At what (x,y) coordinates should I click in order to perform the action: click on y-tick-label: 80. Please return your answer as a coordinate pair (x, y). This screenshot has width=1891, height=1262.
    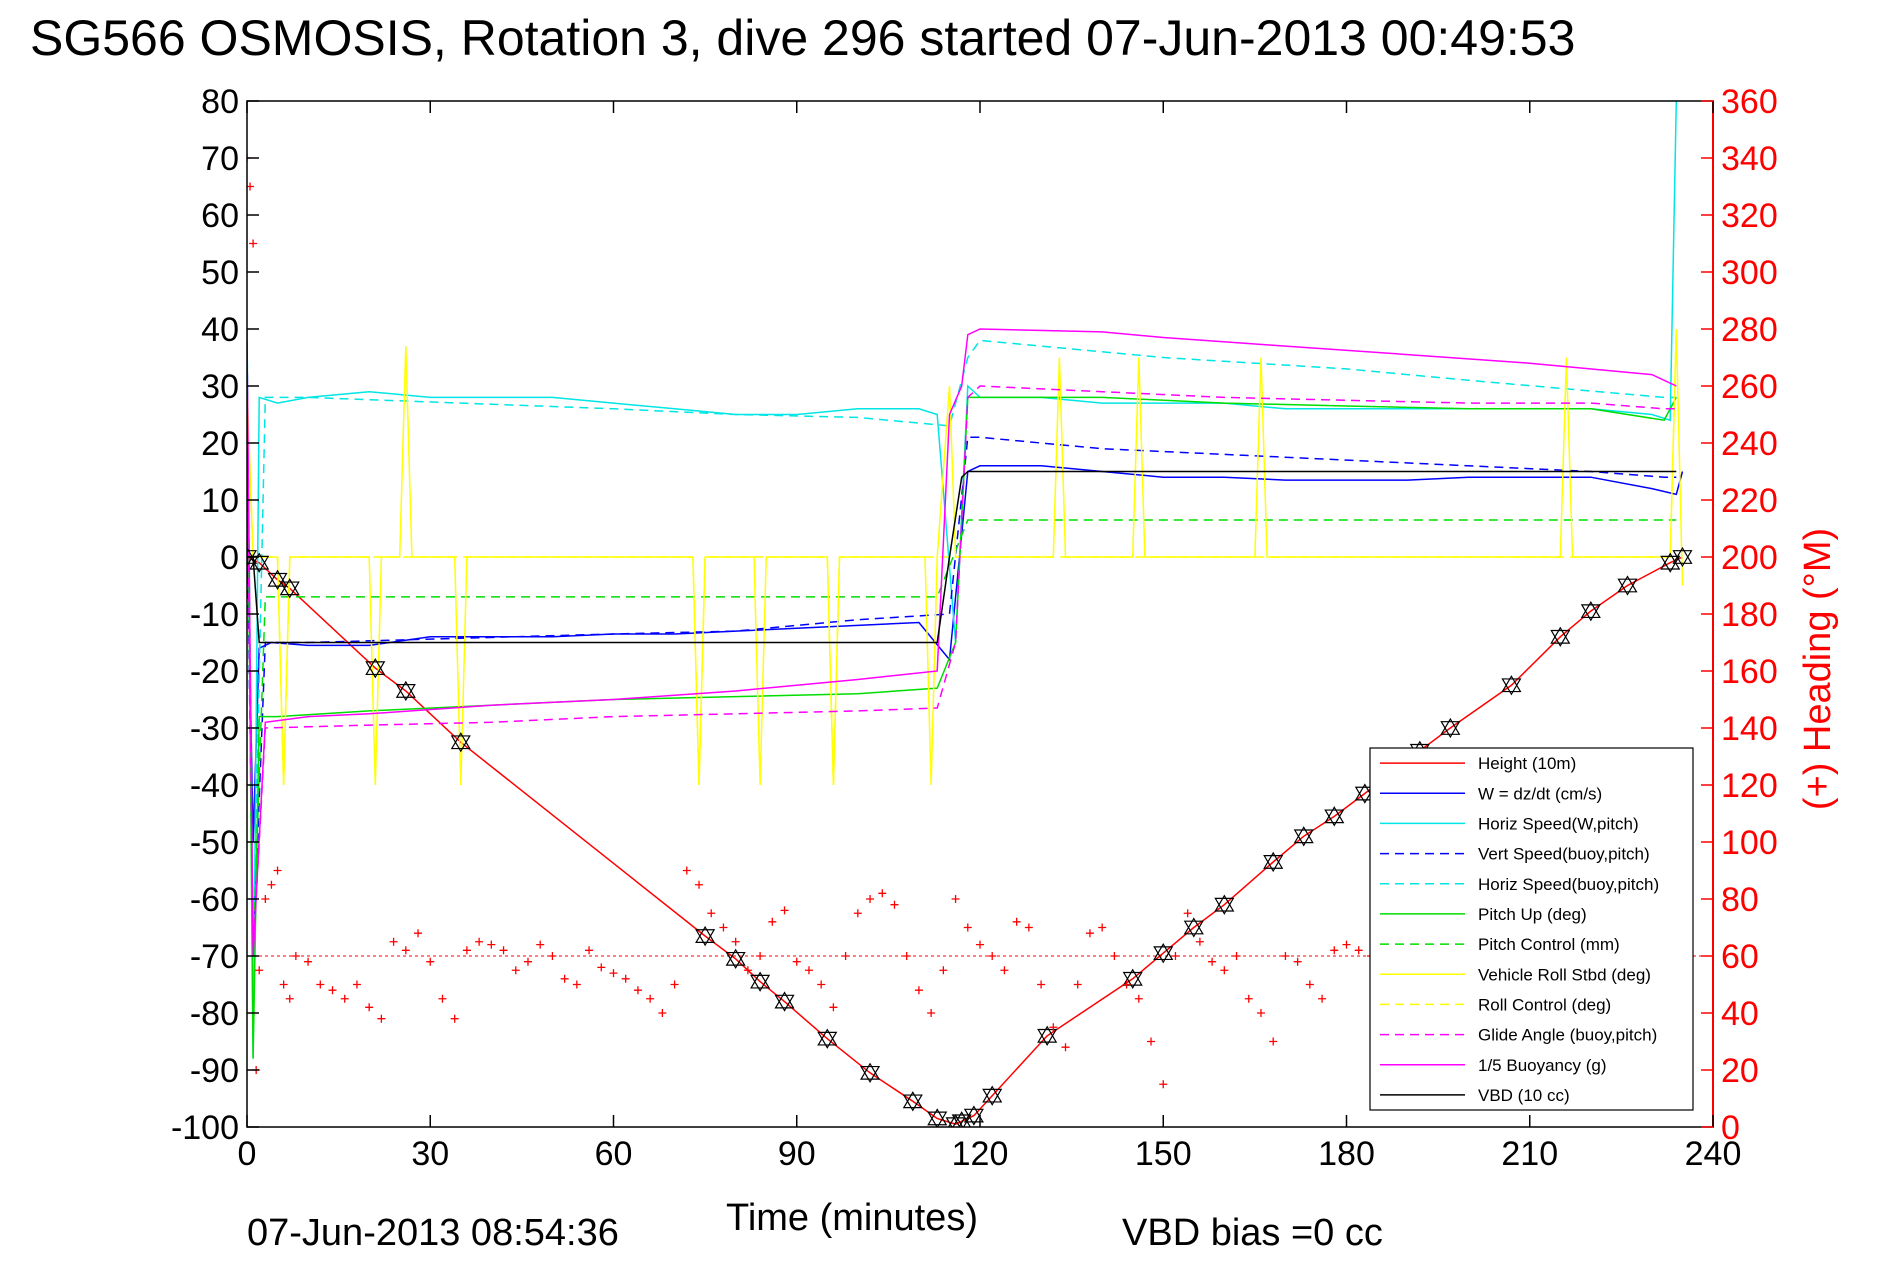
    Looking at the image, I should click on (220, 102).